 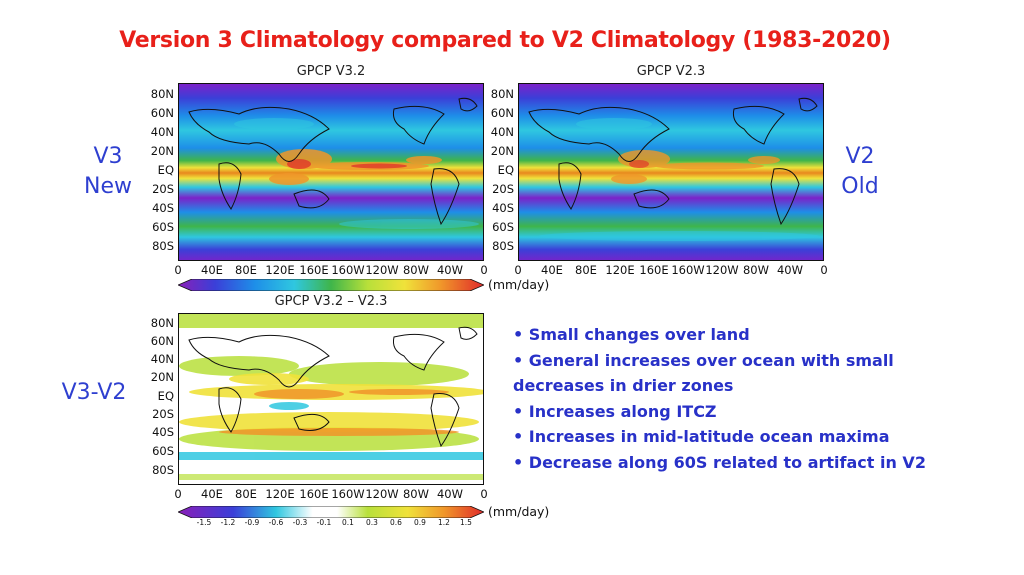 I want to click on colorbar-tick: 0.6, so click(x=396, y=522).